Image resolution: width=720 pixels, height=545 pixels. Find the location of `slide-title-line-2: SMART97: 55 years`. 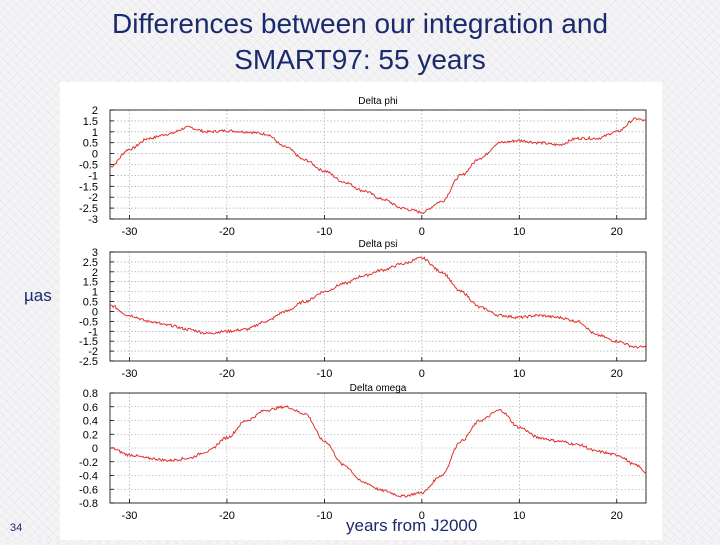

slide-title-line-2: SMART97: 55 years is located at coordinates (360, 59).